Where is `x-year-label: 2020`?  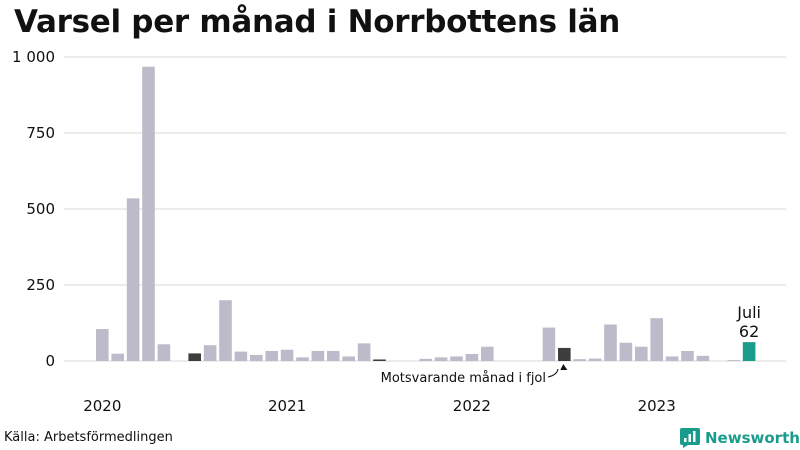
x-year-label: 2020 is located at coordinates (102, 406).